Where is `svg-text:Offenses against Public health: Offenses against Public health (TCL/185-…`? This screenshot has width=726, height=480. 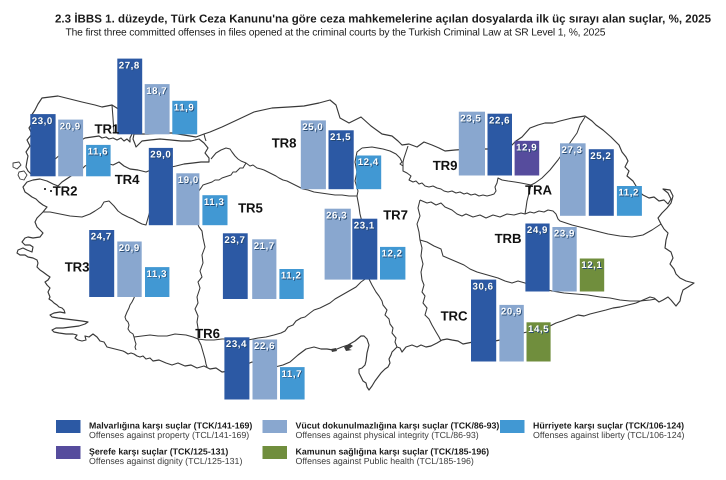
svg-text:Offenses against Public health: Offenses against Public health (TCL/185-… is located at coordinates (385, 461).